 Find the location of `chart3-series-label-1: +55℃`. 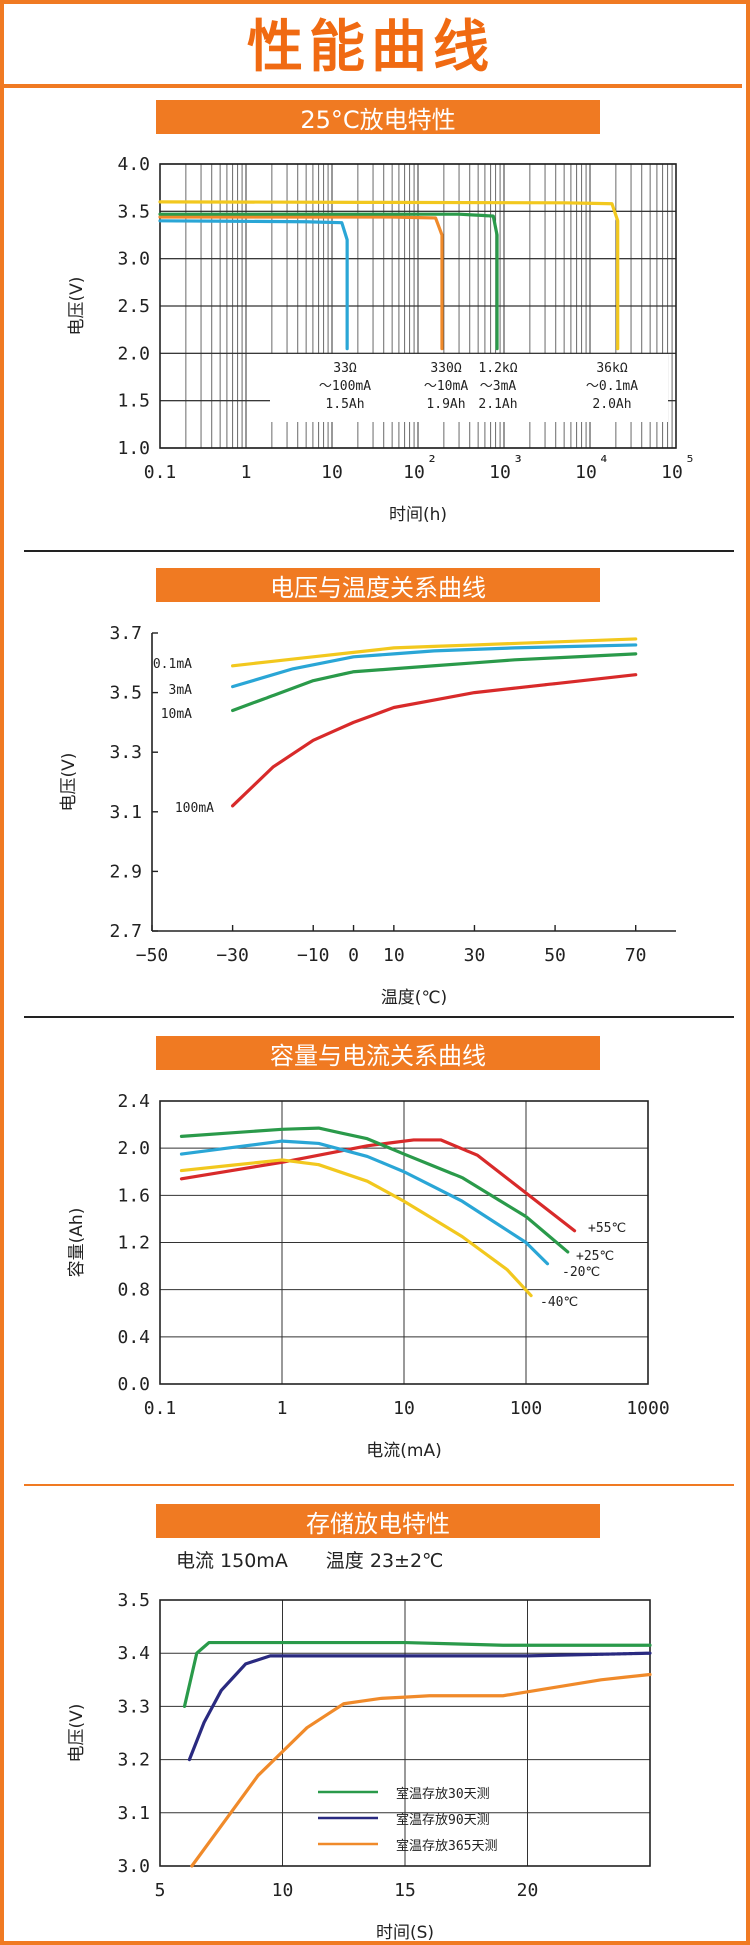

chart3-series-label-1: +55℃ is located at coordinates (607, 1228).